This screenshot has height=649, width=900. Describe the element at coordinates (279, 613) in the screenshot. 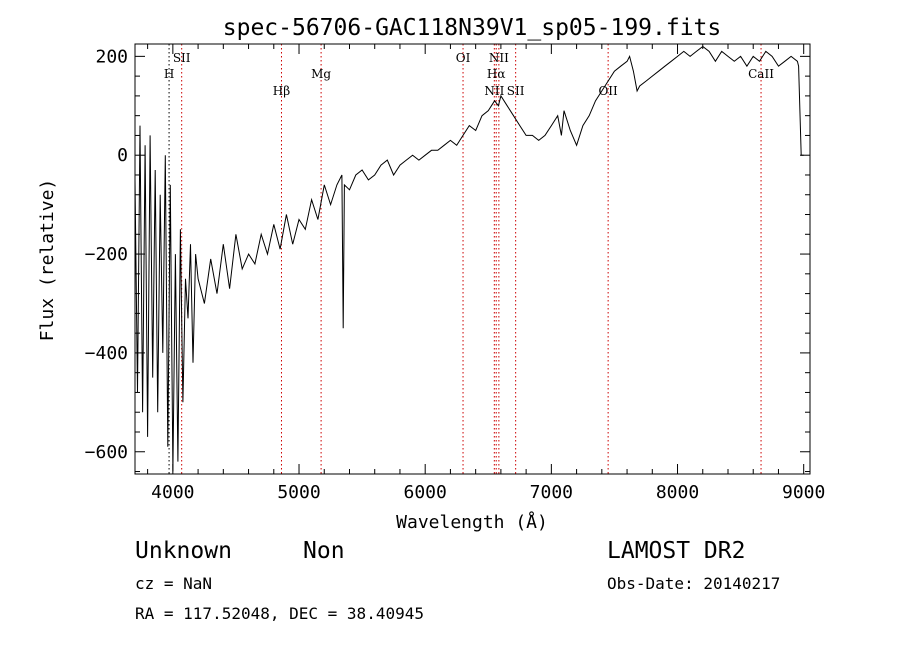

I see `sky-coordinates: RA = 117.52048, DEC = 38.40945` at that location.